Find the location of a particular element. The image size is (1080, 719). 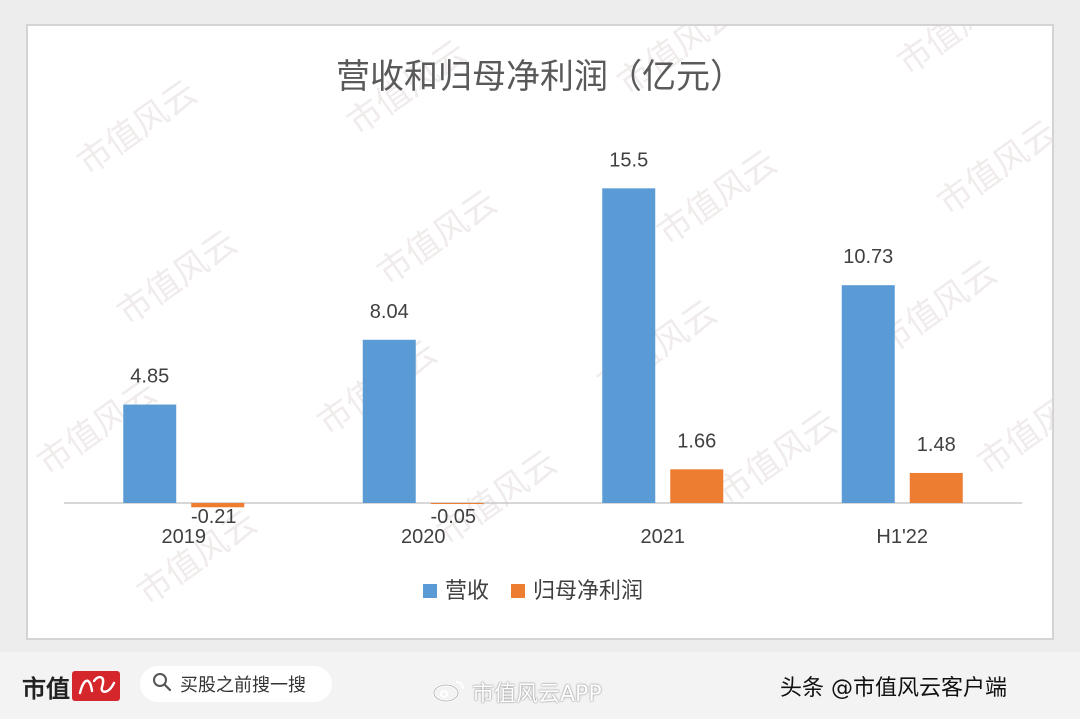

data-label: 15.5 is located at coordinates (628, 160).